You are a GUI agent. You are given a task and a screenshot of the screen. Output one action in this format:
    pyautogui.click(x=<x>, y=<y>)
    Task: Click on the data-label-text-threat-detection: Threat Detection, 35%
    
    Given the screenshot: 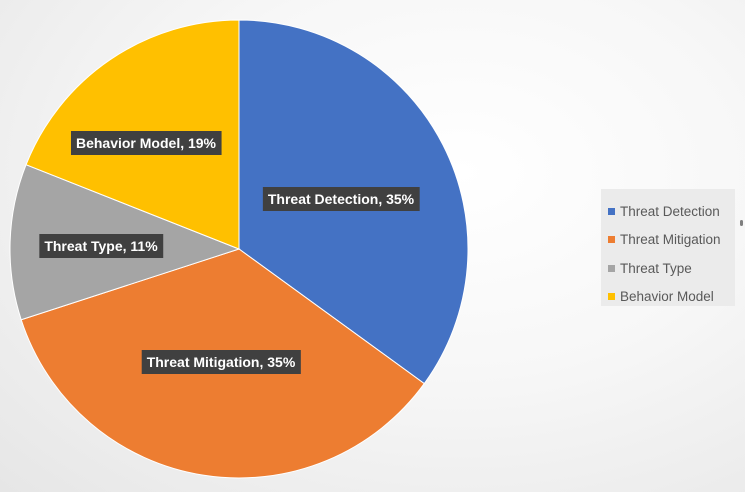 What is the action you would take?
    pyautogui.click(x=341, y=199)
    